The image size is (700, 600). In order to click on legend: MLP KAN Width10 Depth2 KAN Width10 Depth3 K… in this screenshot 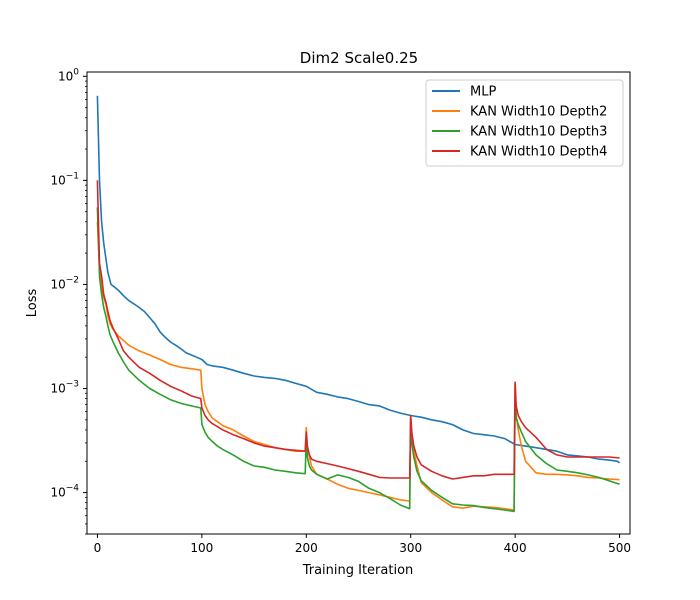, I will do `click(524, 123)`.